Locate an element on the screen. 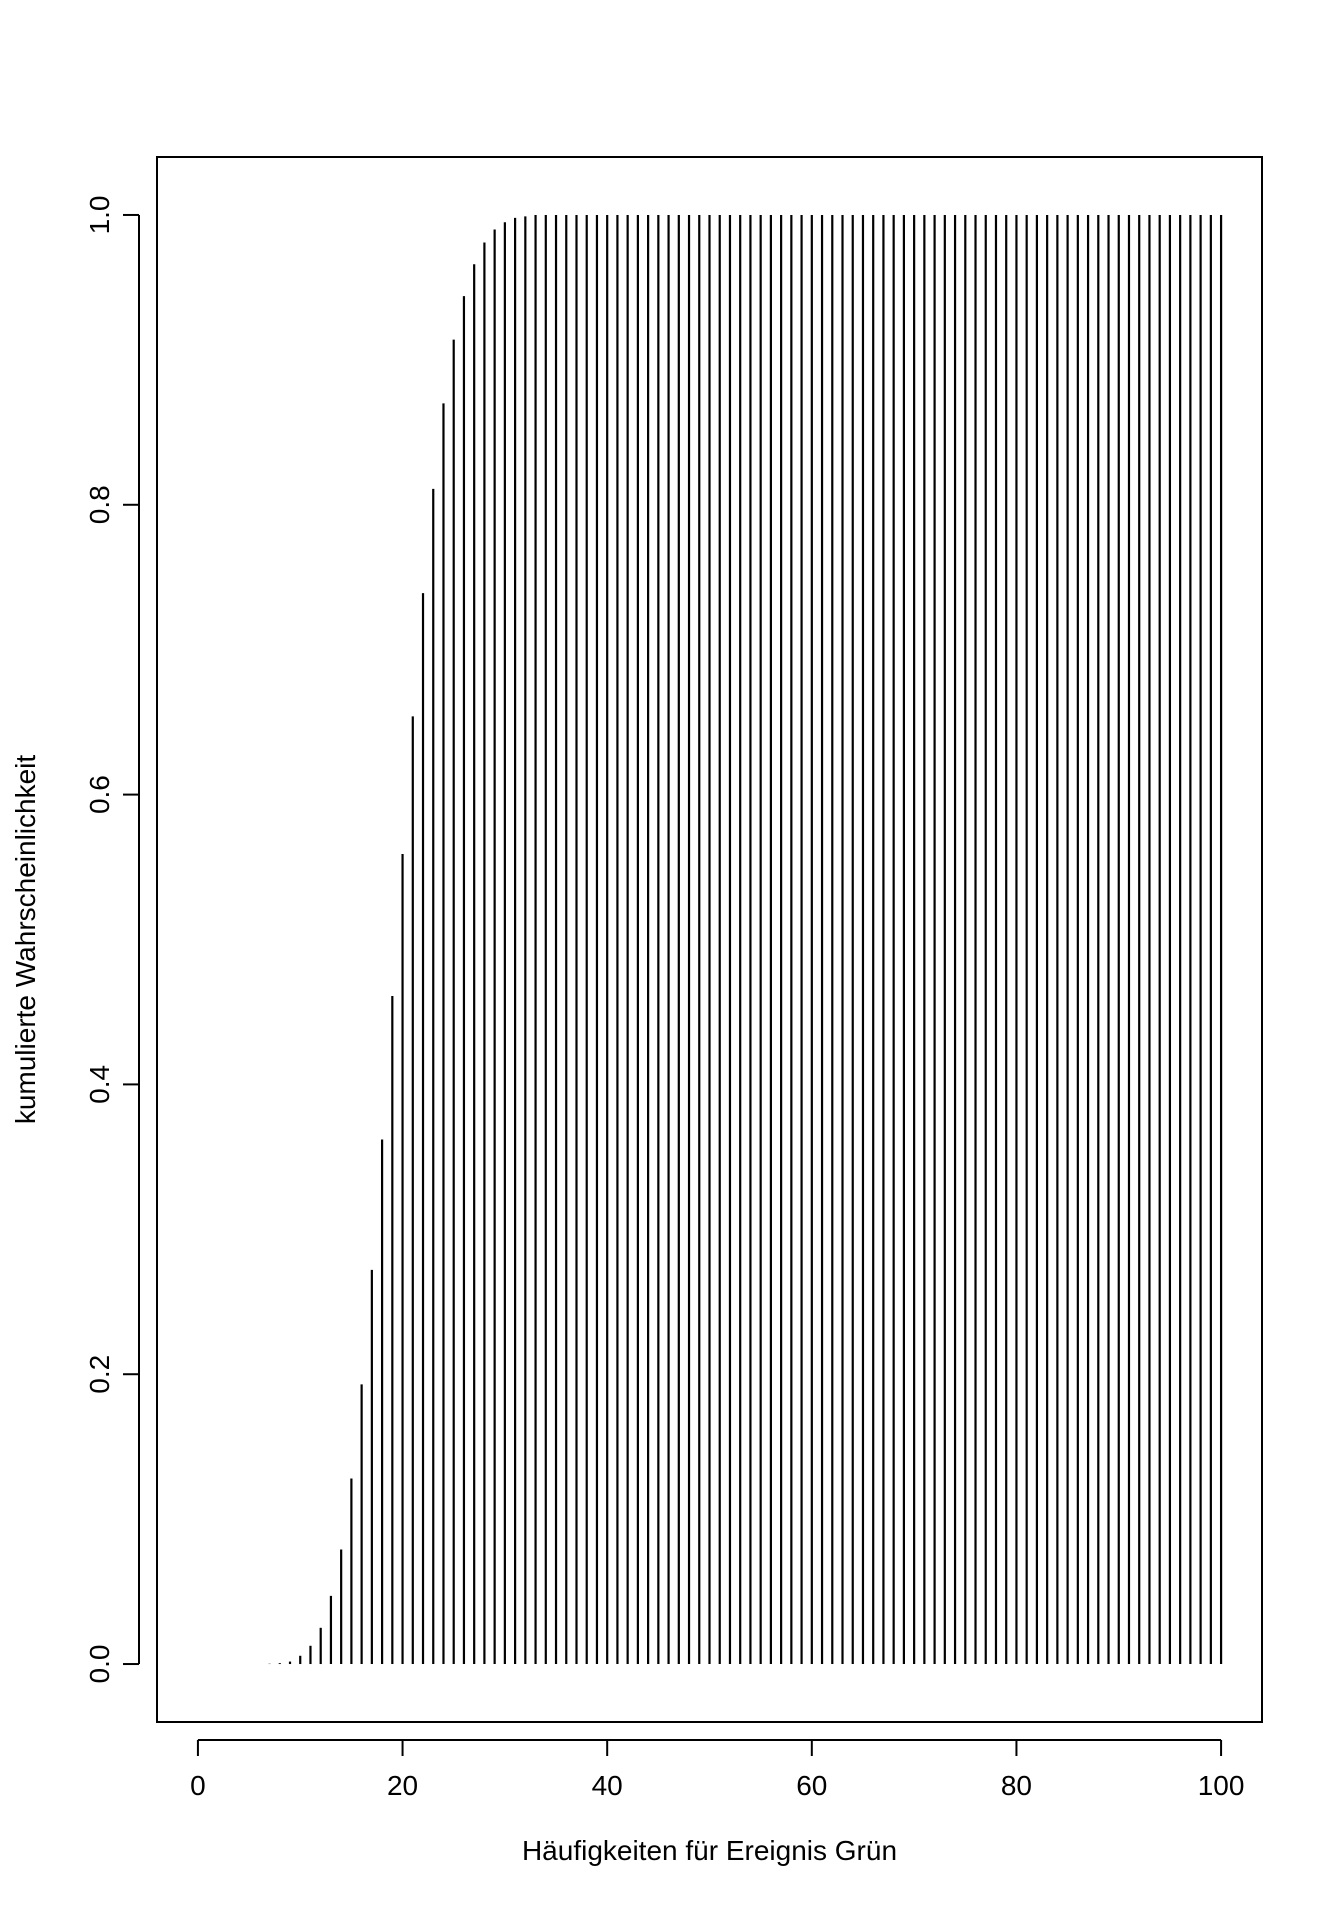 Image resolution: width=1344 pixels, height=1920 pixels. x-tick-label: 40 is located at coordinates (607, 1785).